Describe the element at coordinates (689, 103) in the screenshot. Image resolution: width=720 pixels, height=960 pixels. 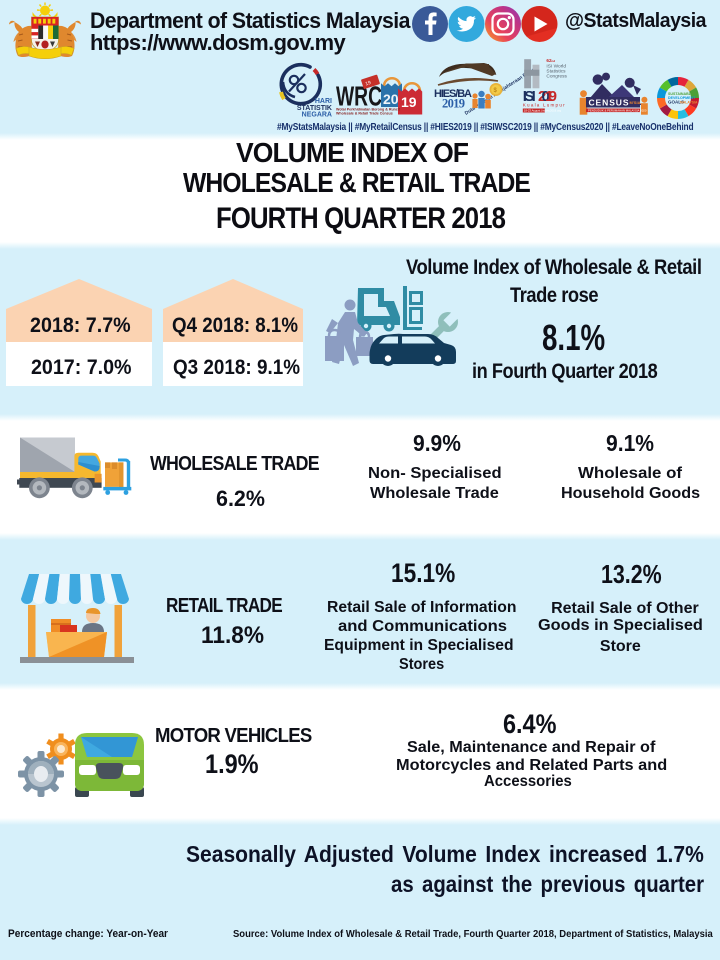
I see `svg-text: MALAYSIA` at that location.